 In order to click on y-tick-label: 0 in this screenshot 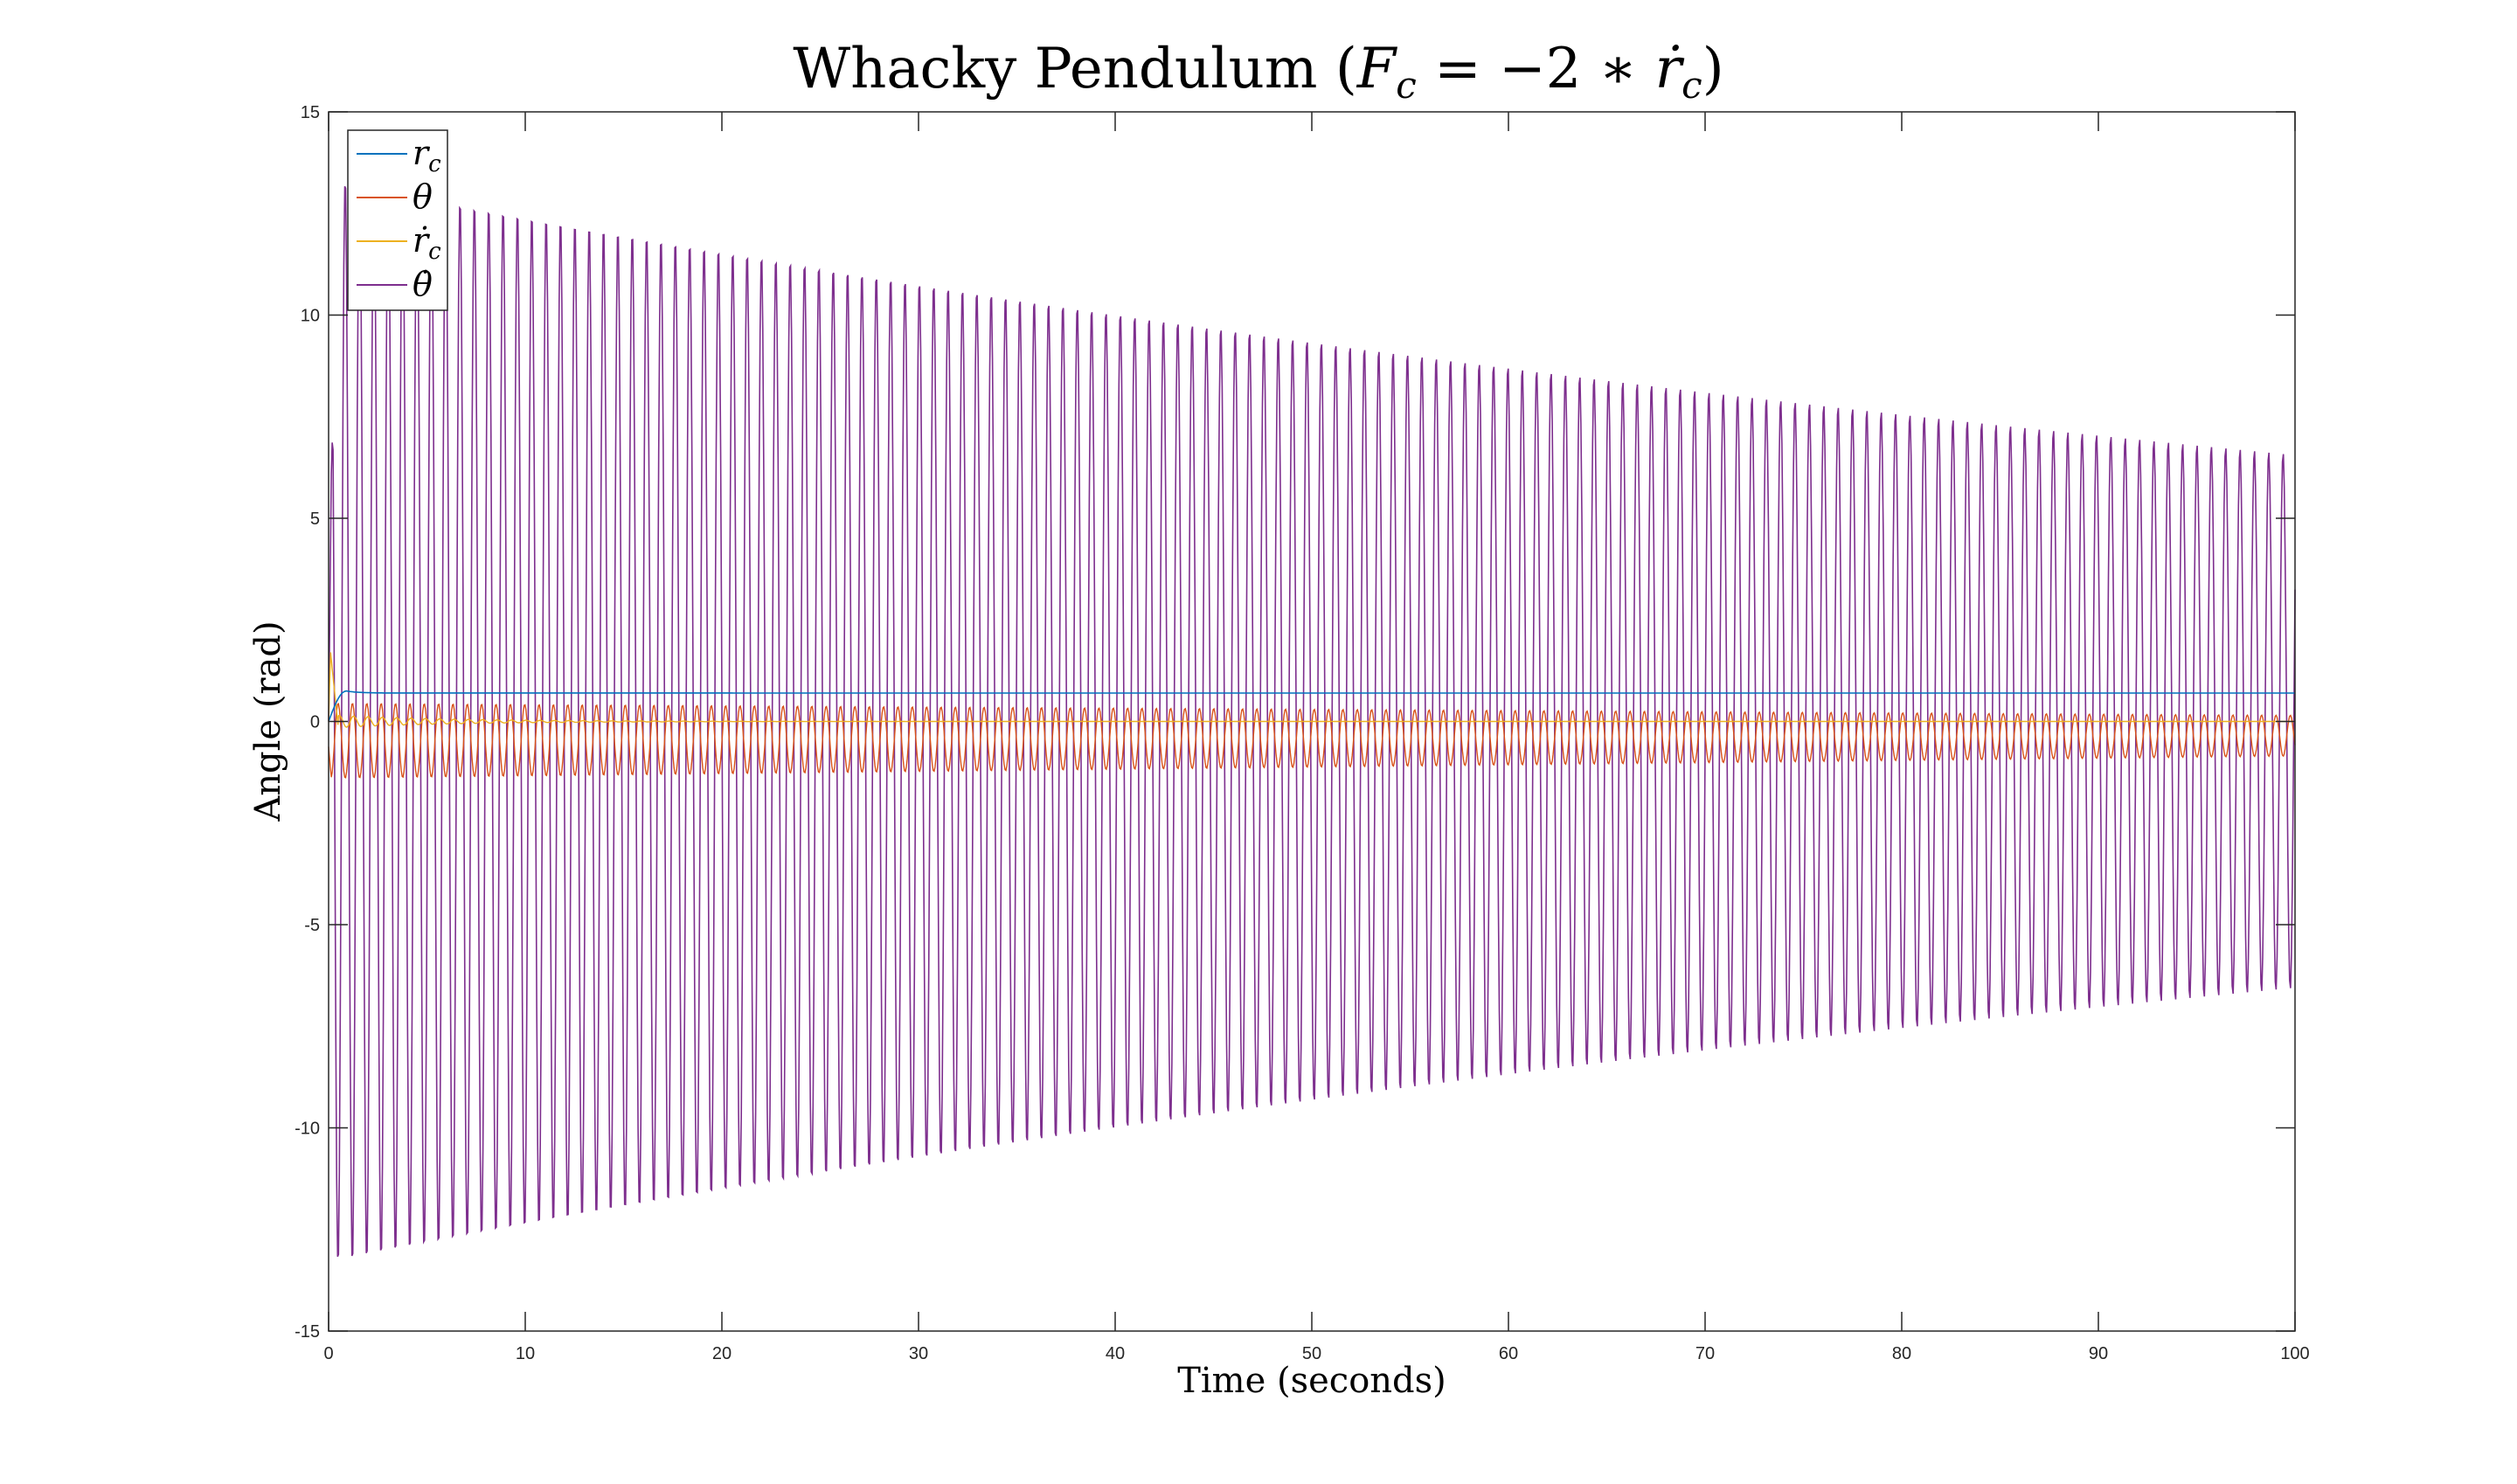, I will do `click(315, 722)`.